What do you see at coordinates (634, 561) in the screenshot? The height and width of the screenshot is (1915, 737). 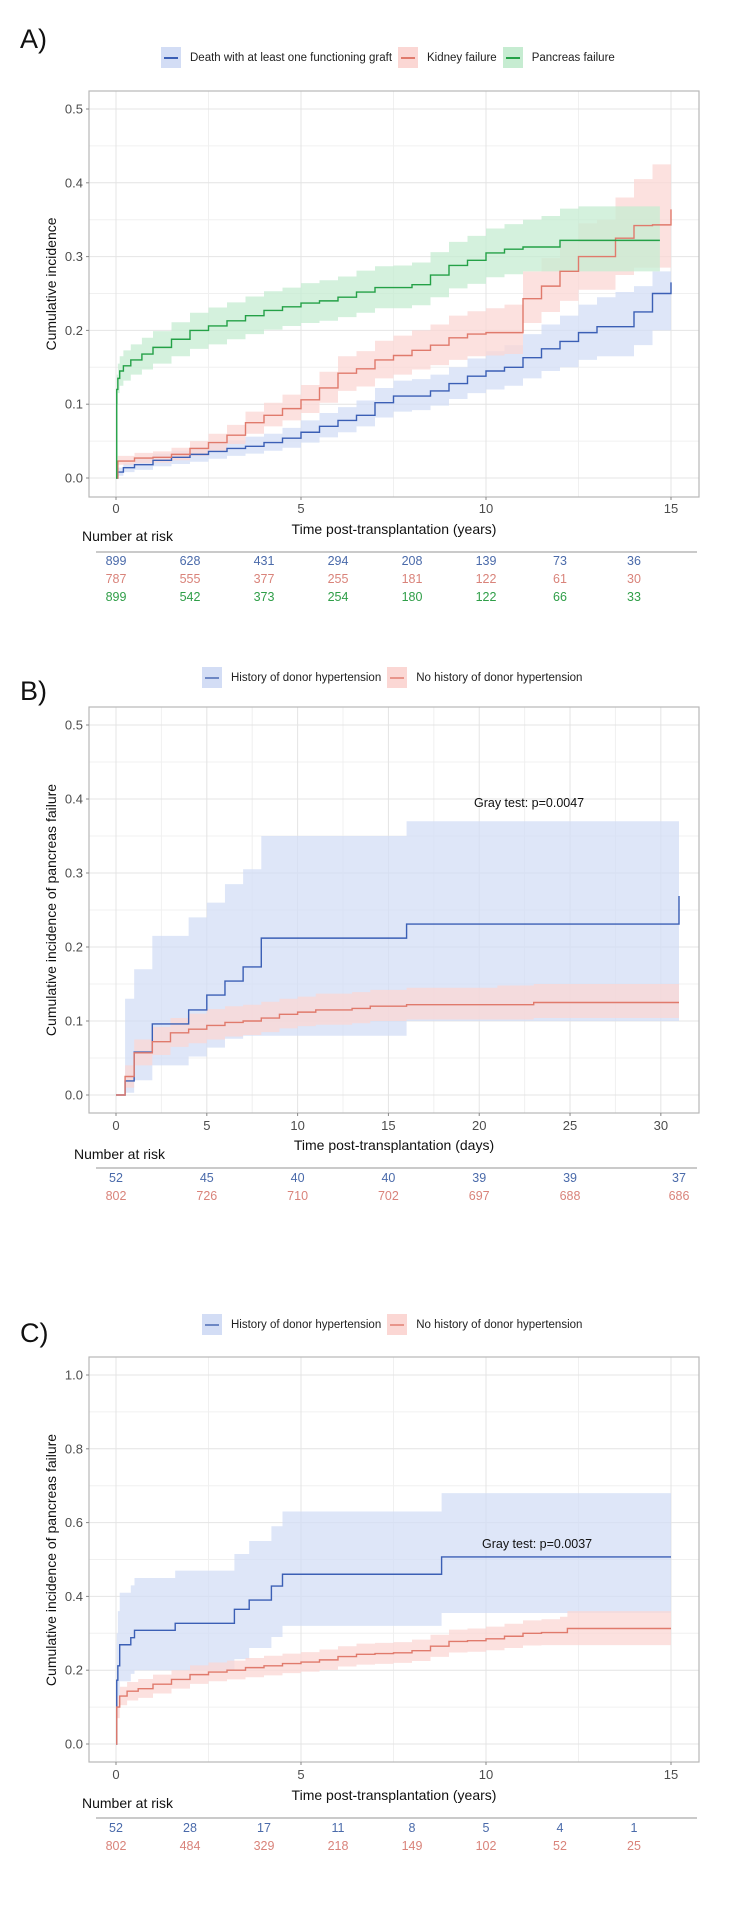 I see `risk-count-blue: 36` at bounding box center [634, 561].